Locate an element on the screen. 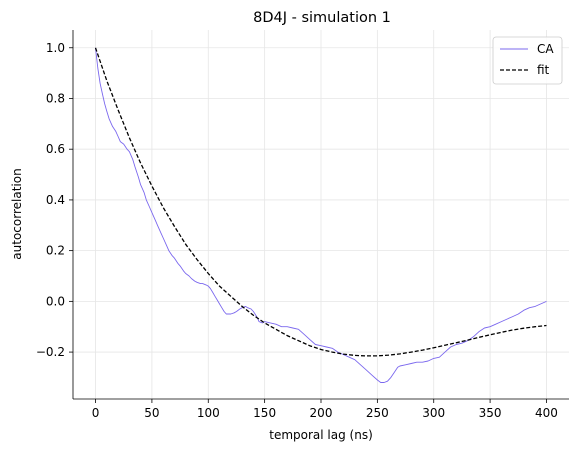 This screenshot has width=579, height=453. x-tick-label: 350 is located at coordinates (490, 413).